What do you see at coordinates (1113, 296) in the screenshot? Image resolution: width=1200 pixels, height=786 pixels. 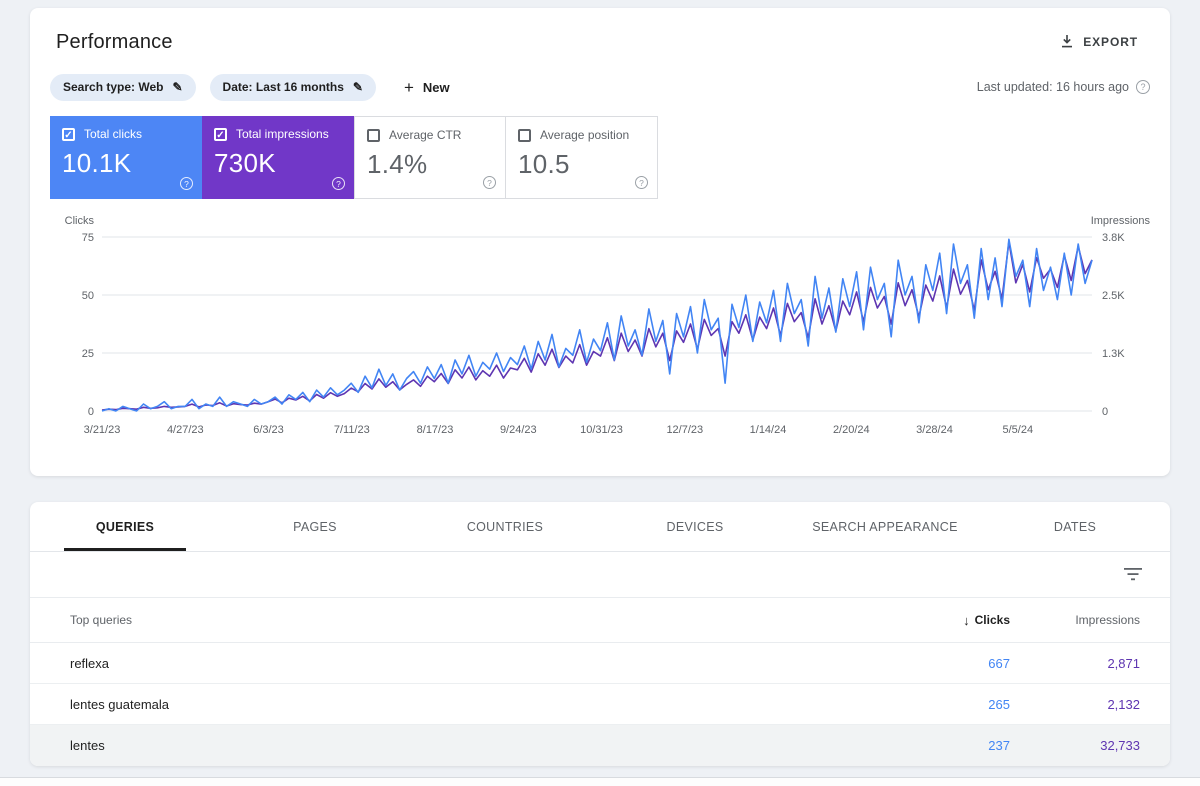 I see `svg-text: 2.5K` at bounding box center [1113, 296].